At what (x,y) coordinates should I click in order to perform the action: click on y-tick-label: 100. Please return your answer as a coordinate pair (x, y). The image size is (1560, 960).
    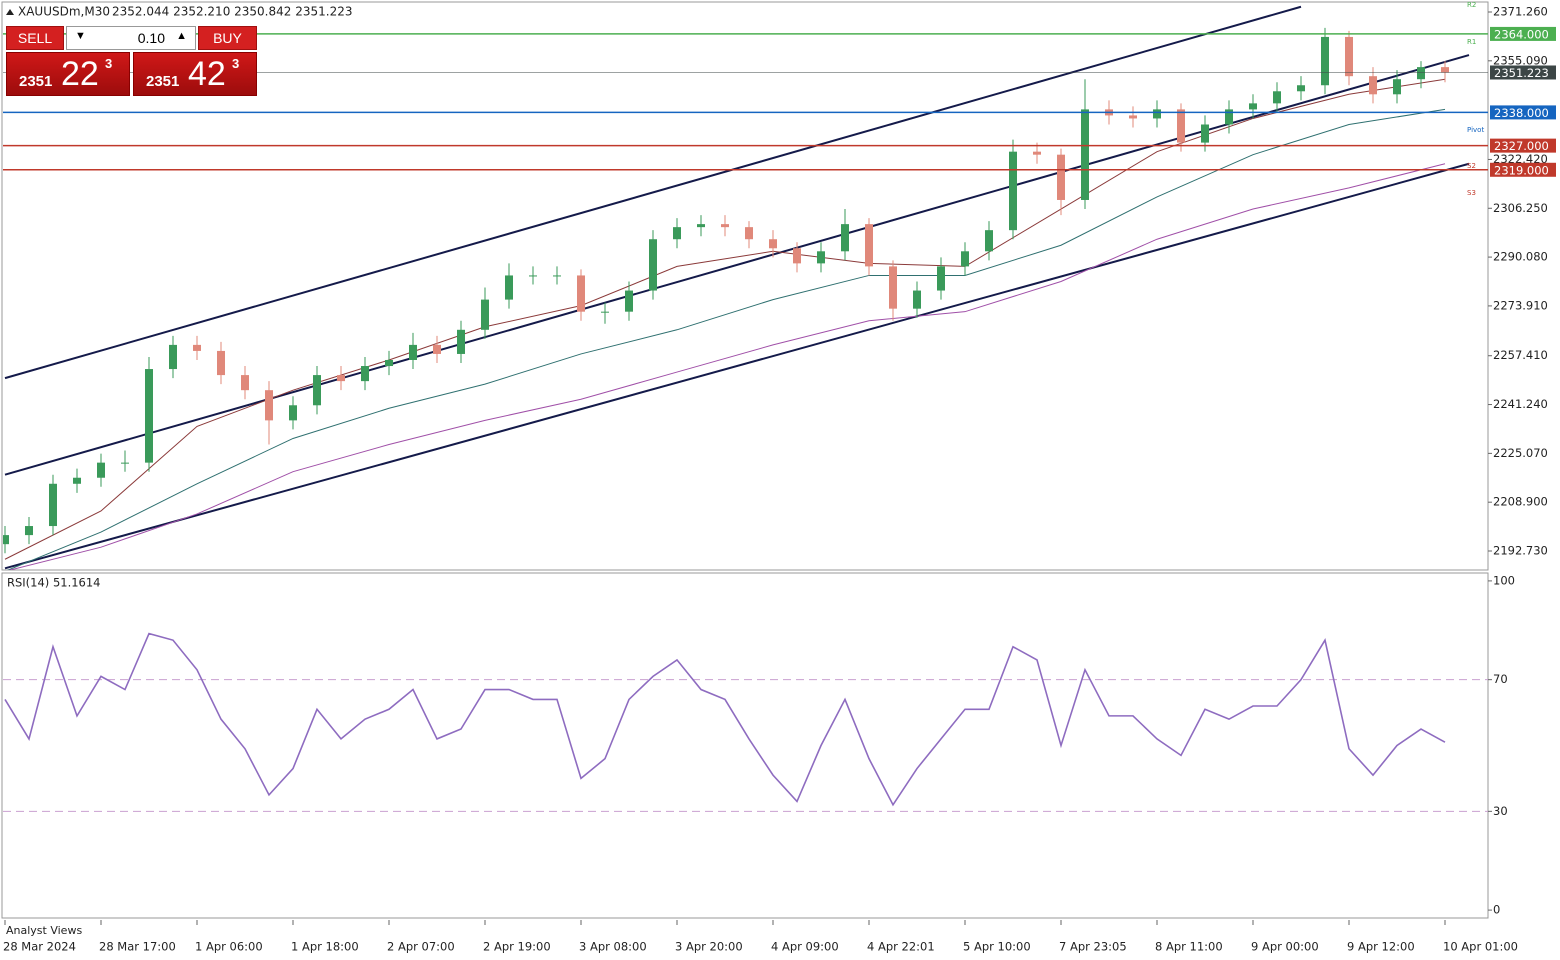
    Looking at the image, I should click on (1504, 580).